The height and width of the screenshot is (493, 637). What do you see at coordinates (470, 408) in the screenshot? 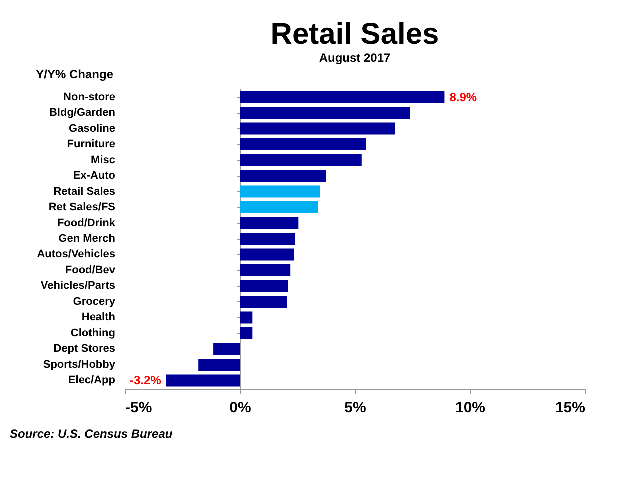
I see `x-tick-label: 10%` at bounding box center [470, 408].